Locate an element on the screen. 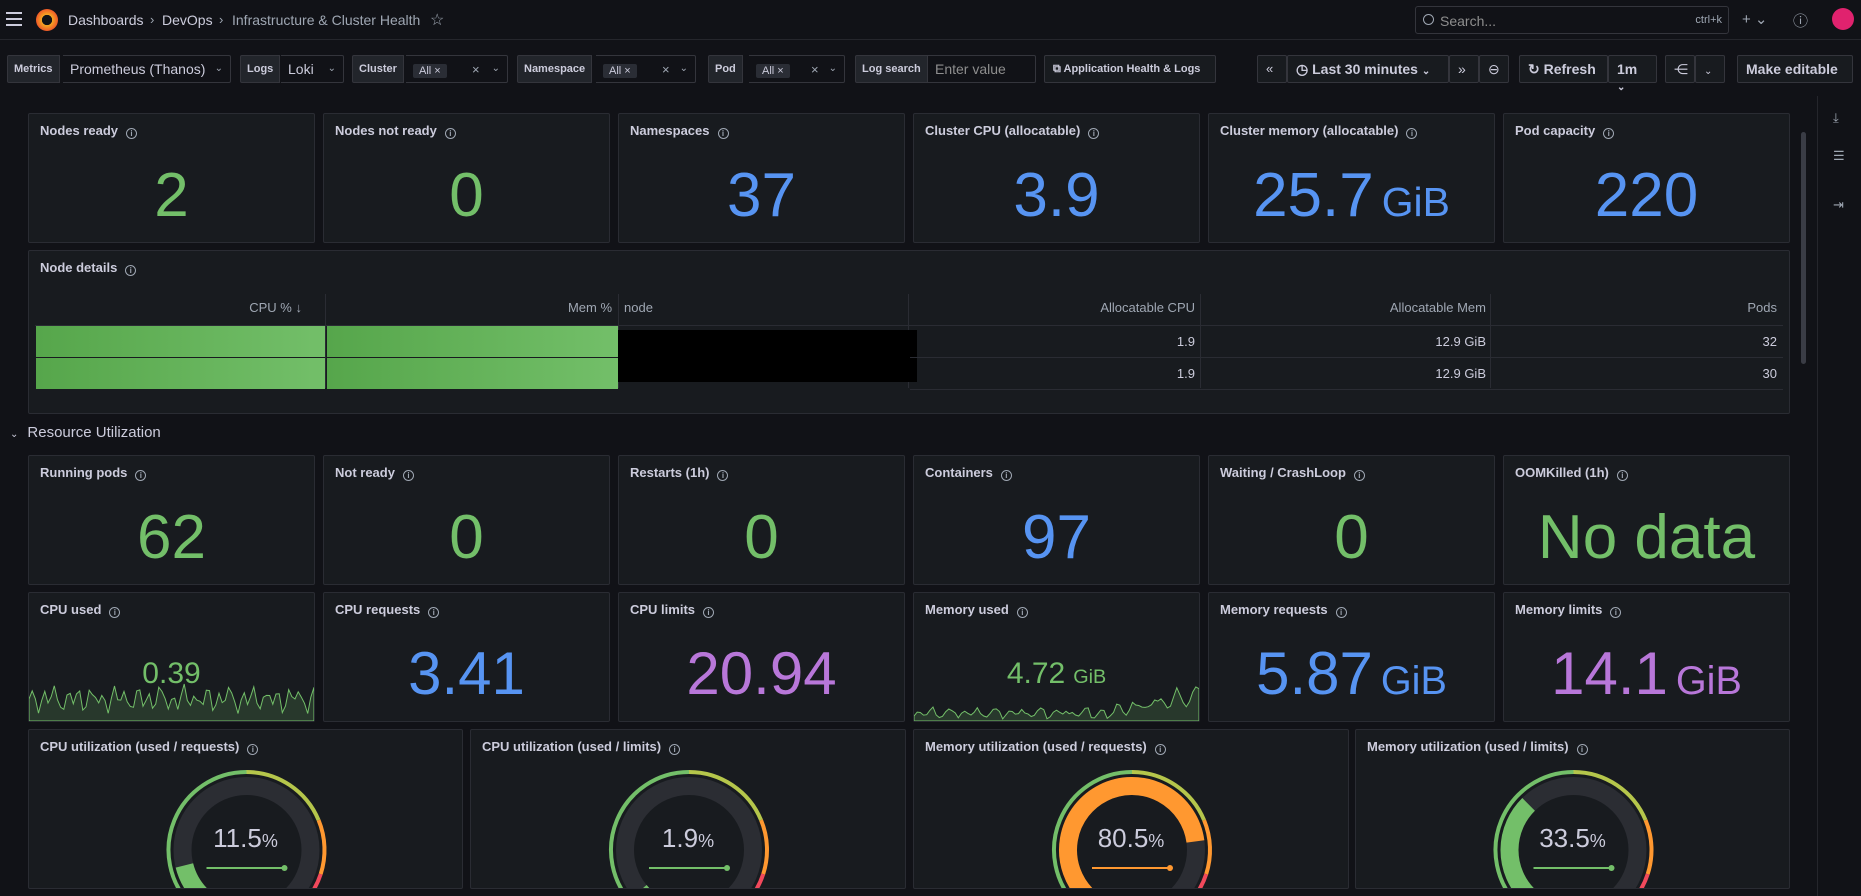 The image size is (1861, 896). gauge-unit: % is located at coordinates (269, 841).